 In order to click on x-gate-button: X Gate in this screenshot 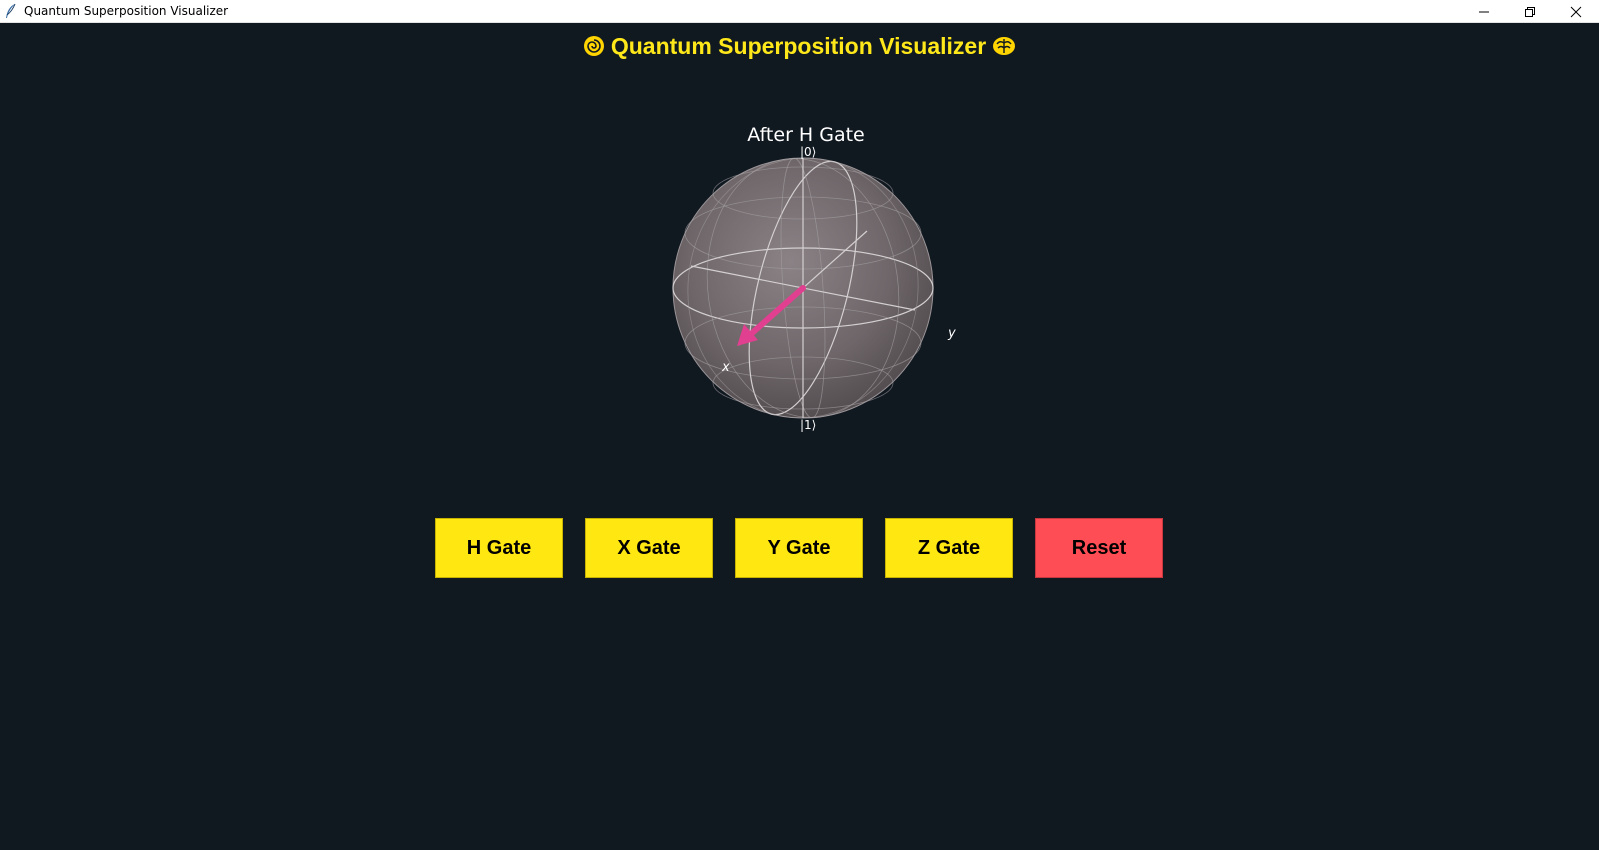, I will do `click(649, 548)`.